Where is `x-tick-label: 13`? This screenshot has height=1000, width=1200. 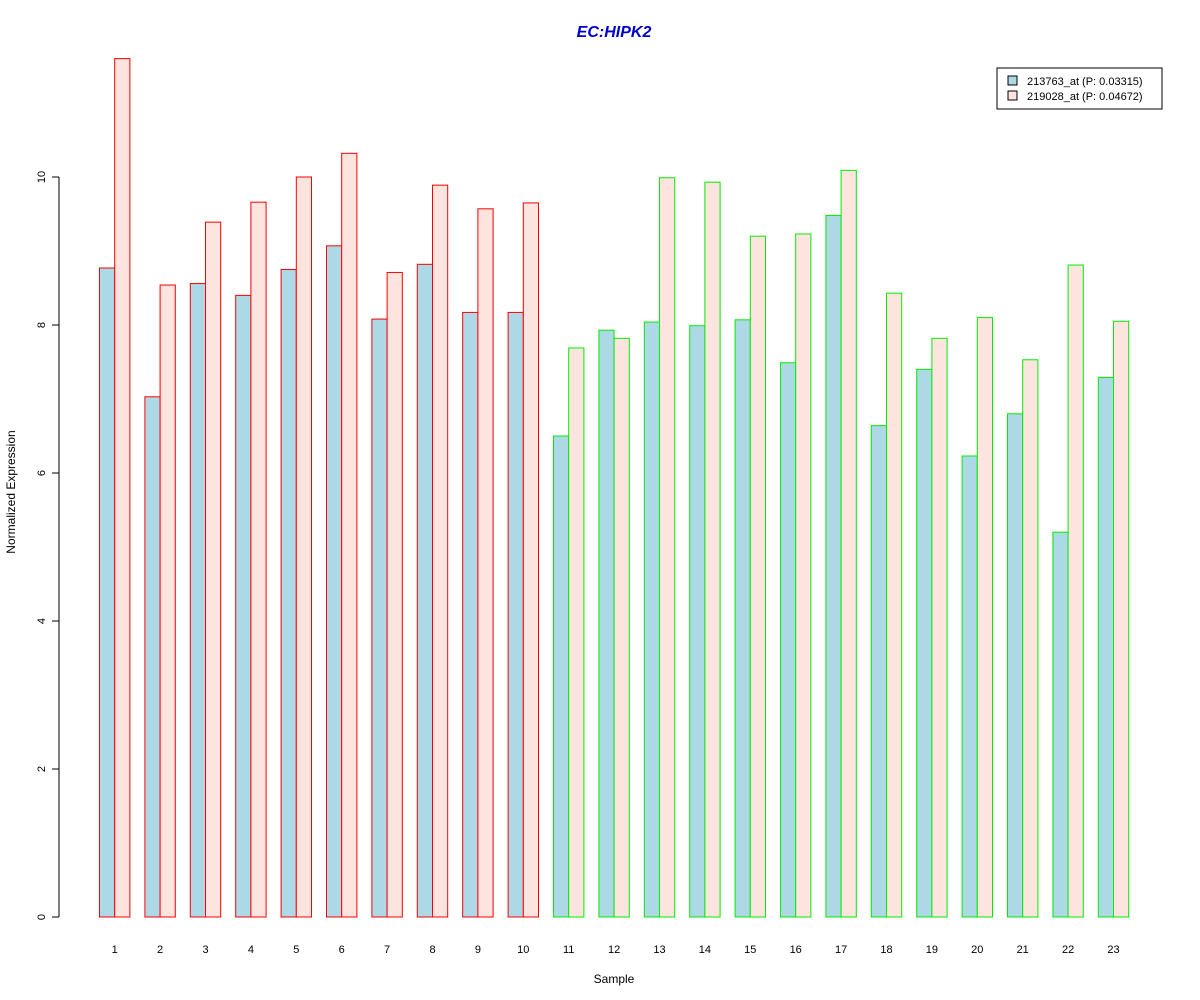
x-tick-label: 13 is located at coordinates (659, 950).